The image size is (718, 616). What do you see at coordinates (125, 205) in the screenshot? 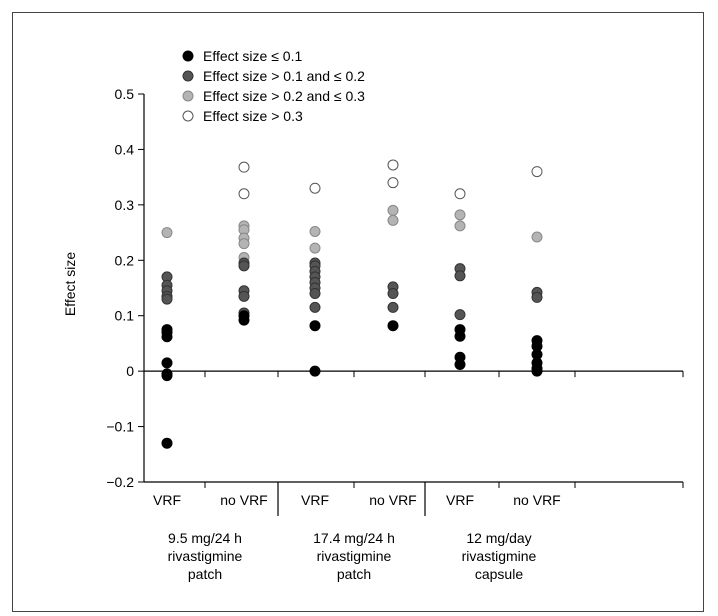
I see `y-tick-label: 0.3` at bounding box center [125, 205].